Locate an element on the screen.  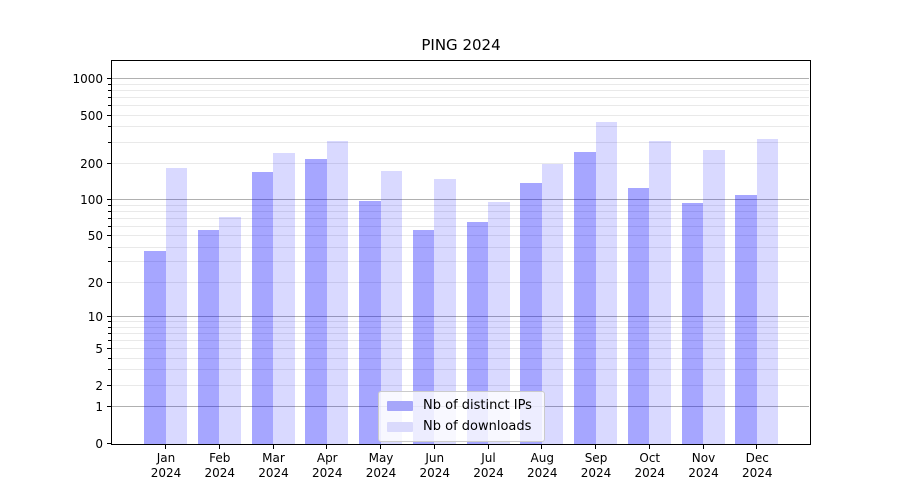
x-tick-label-month: Sep is located at coordinates (596, 458).